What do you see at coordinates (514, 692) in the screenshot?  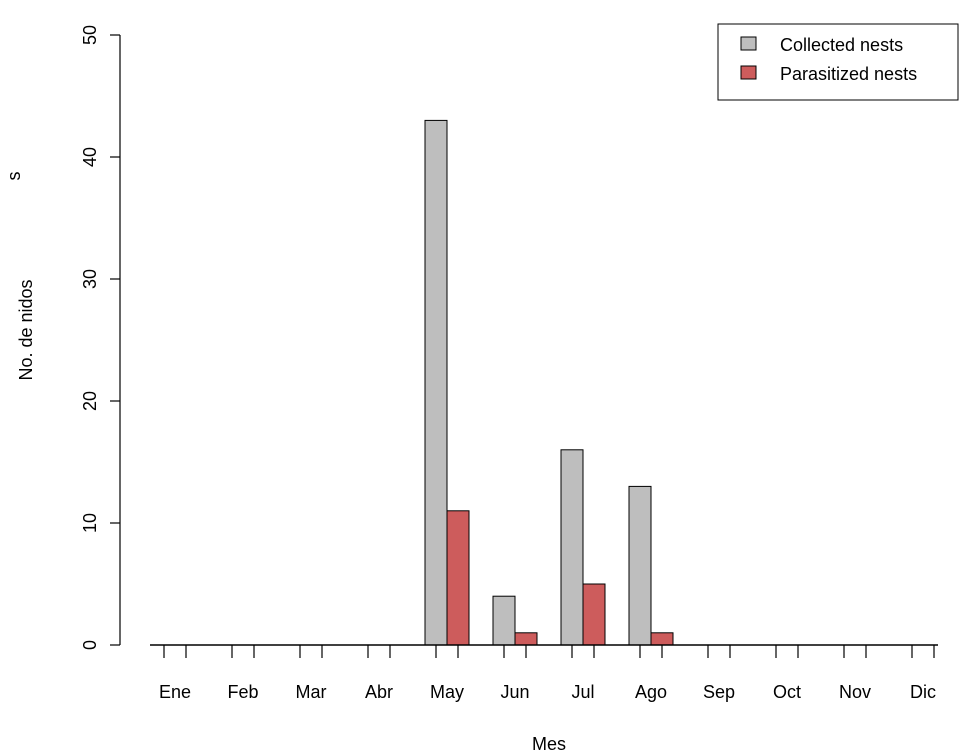 I see `x-tick-label: Jun` at bounding box center [514, 692].